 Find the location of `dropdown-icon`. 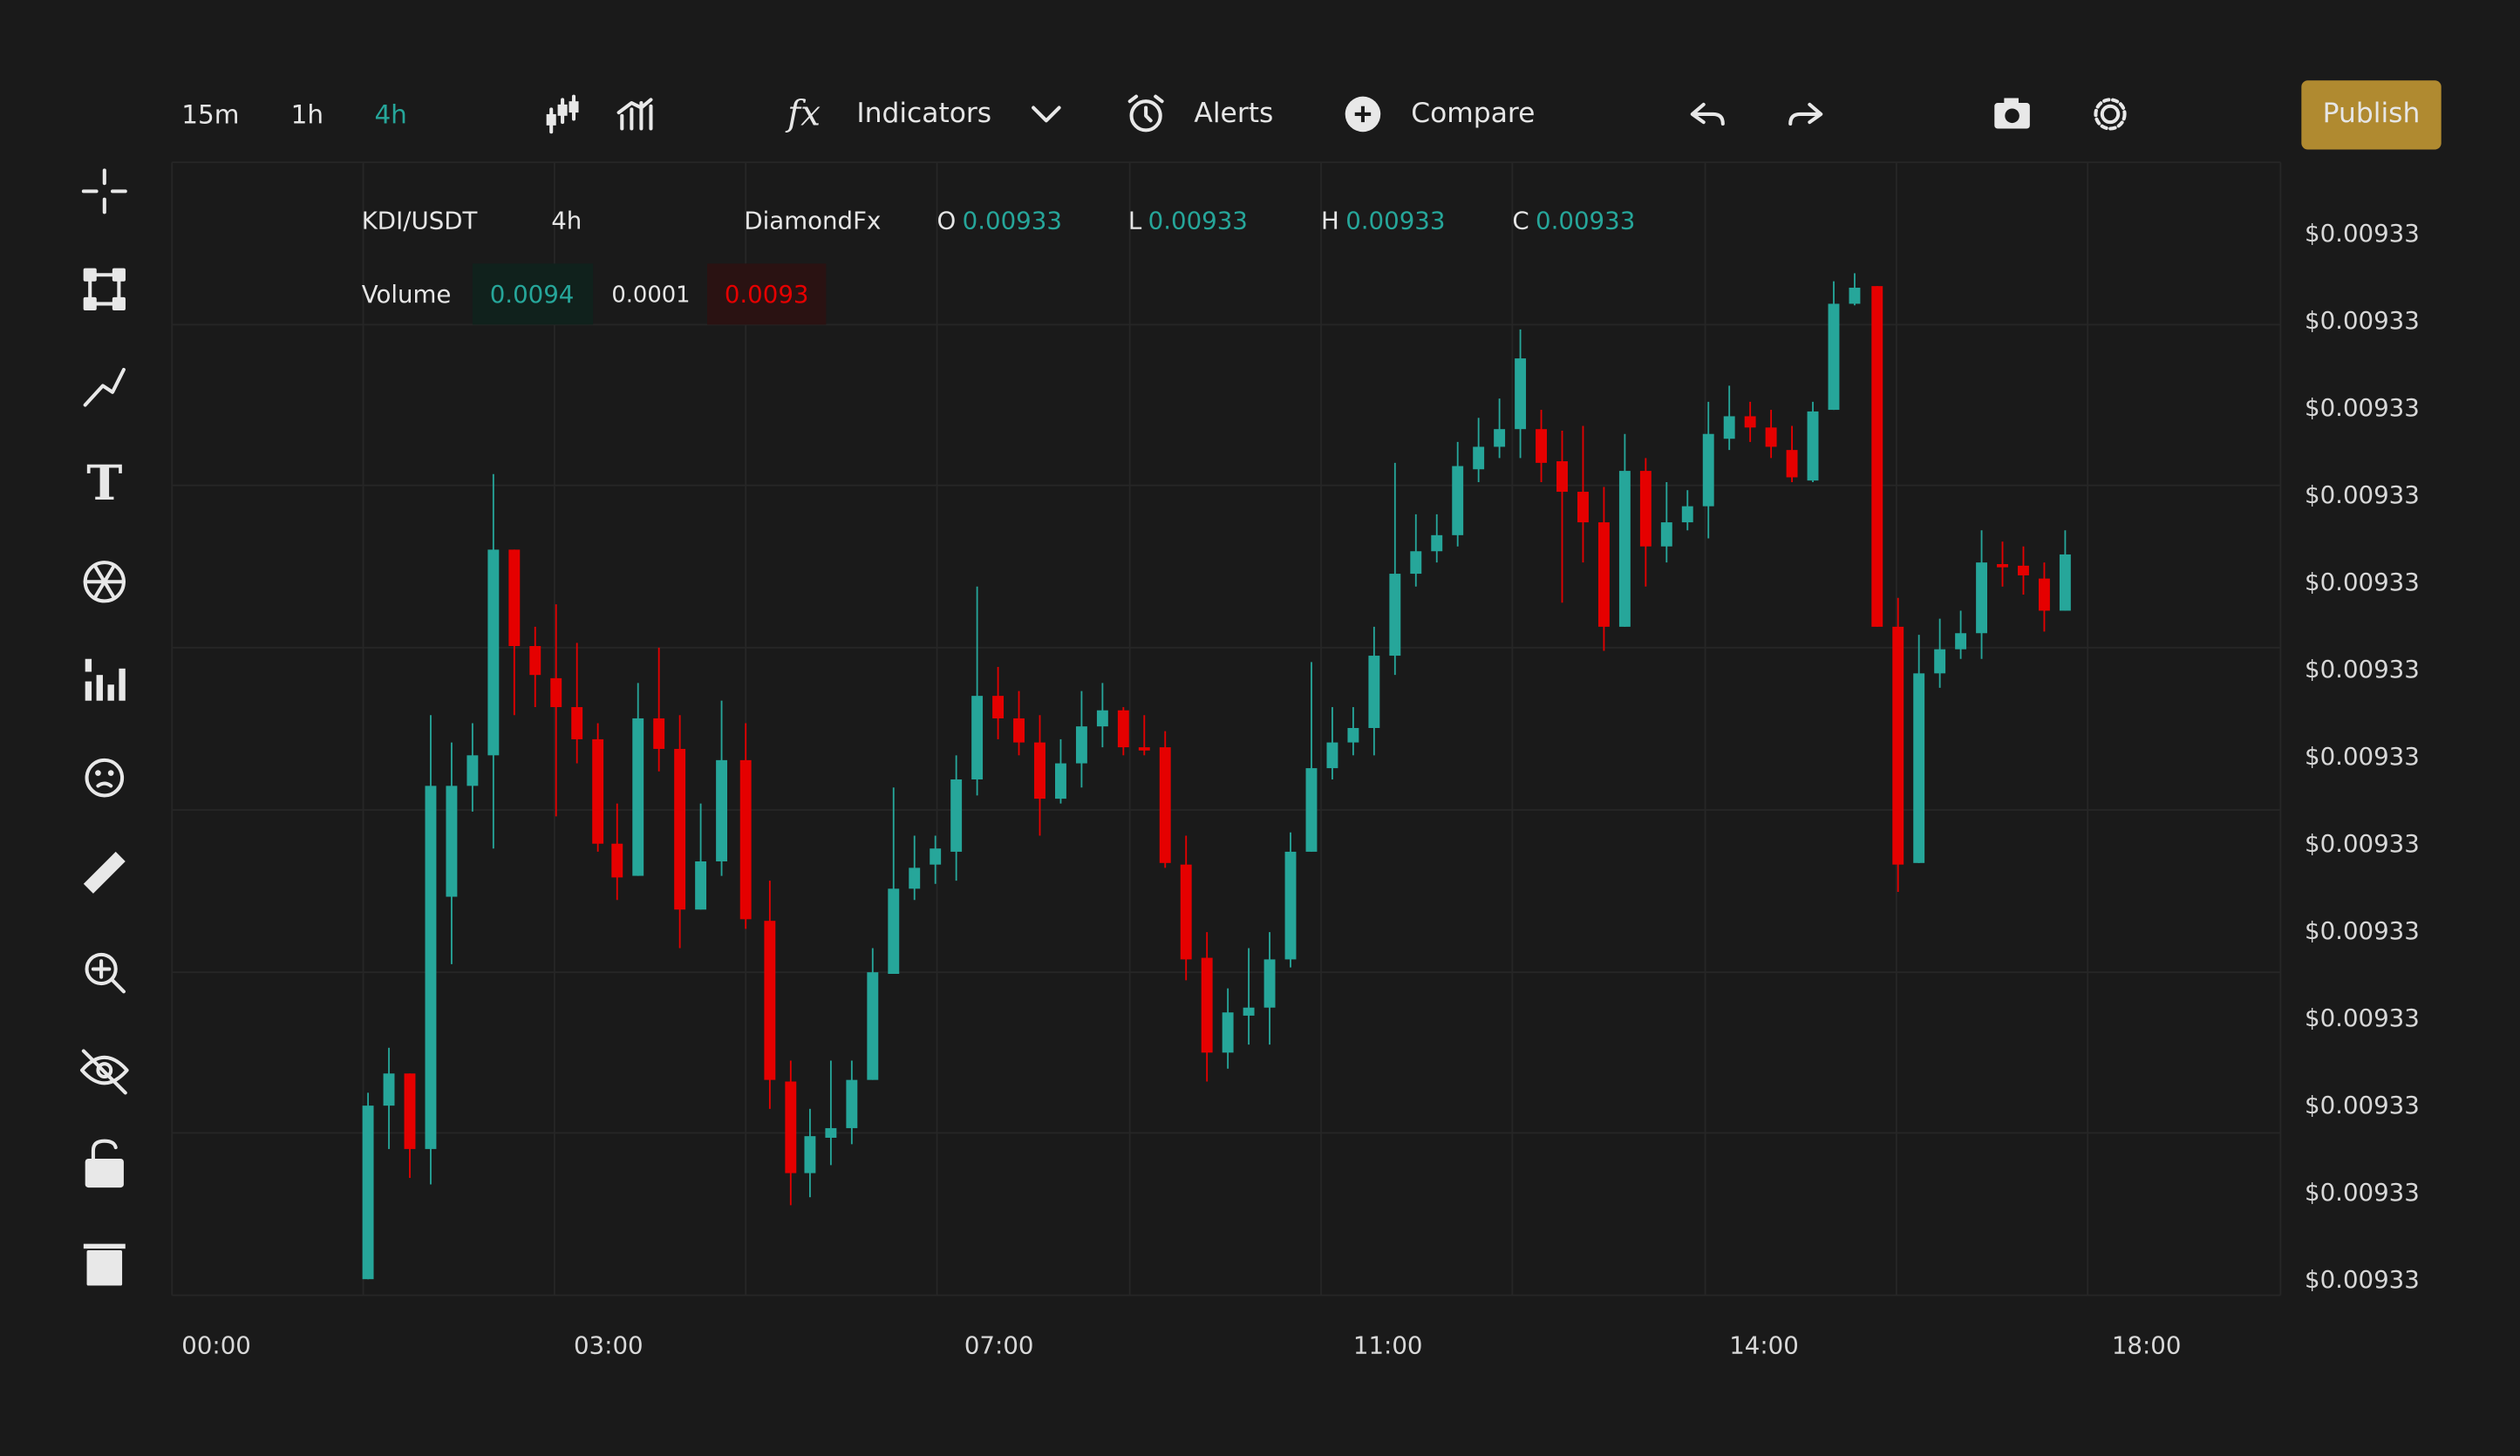

dropdown-icon is located at coordinates (1046, 114).